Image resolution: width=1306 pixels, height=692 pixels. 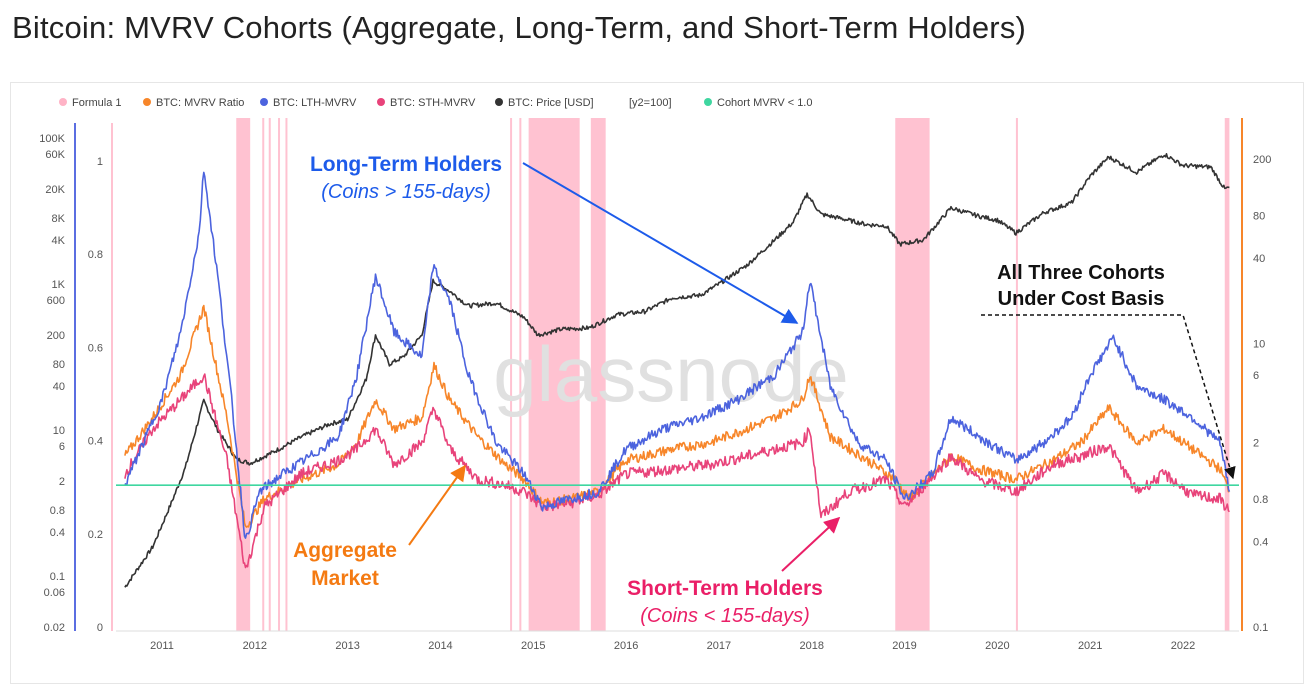 What do you see at coordinates (95, 442) in the screenshot?
I see `formula-tick-label: 0.4` at bounding box center [95, 442].